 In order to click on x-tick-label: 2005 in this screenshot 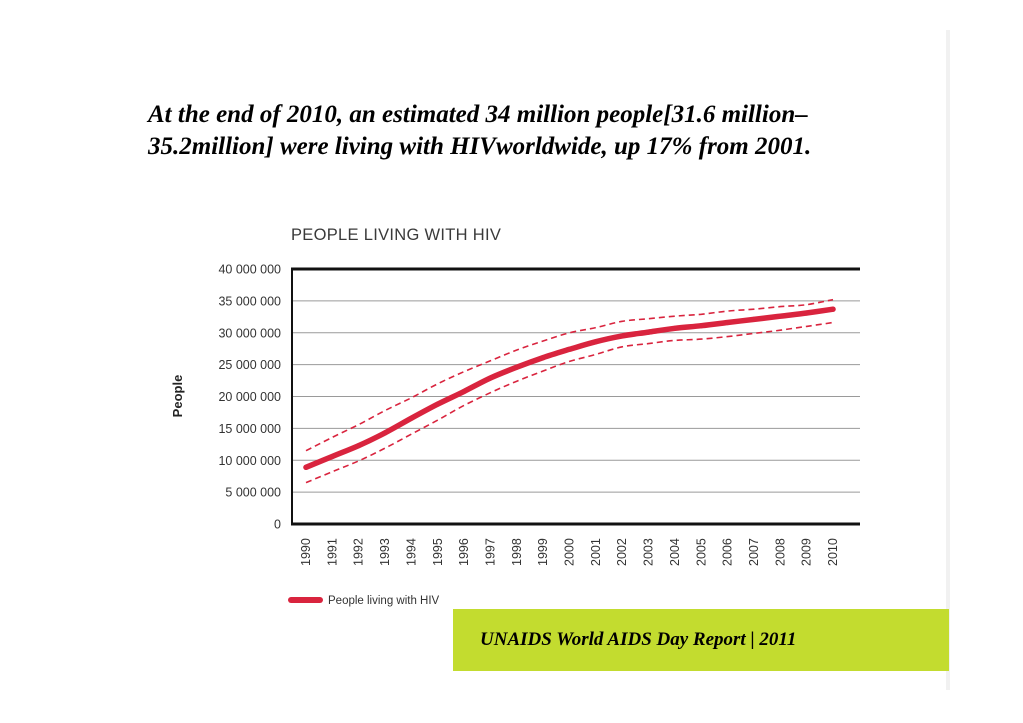, I will do `click(701, 552)`.